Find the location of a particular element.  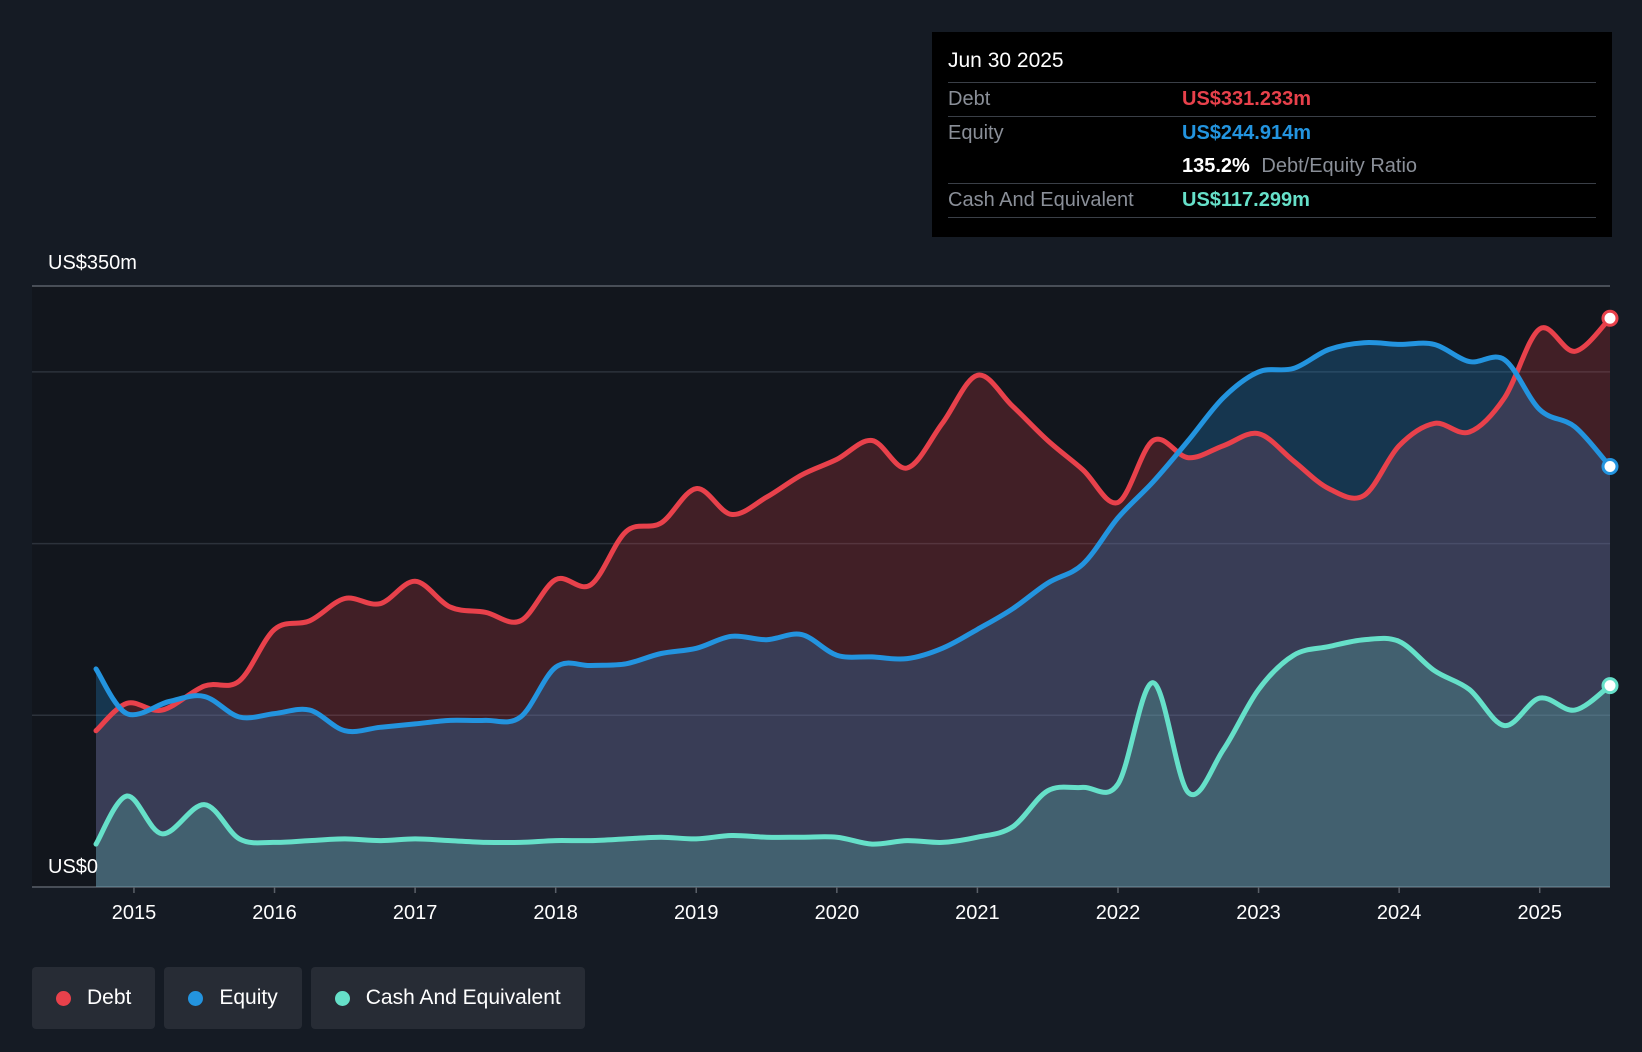

x-tick-label-2024: 2024 is located at coordinates (1399, 913).